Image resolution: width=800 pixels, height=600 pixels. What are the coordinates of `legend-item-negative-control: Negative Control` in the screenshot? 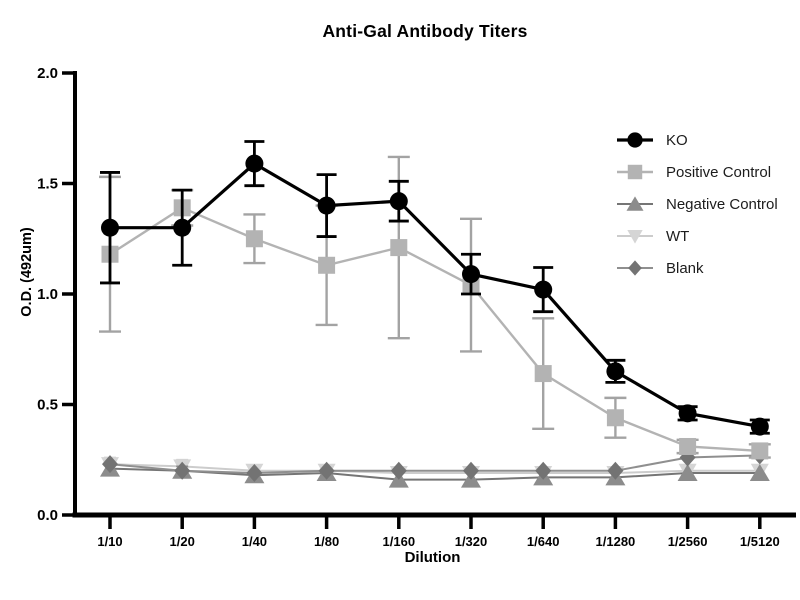 It's located at (697, 204).